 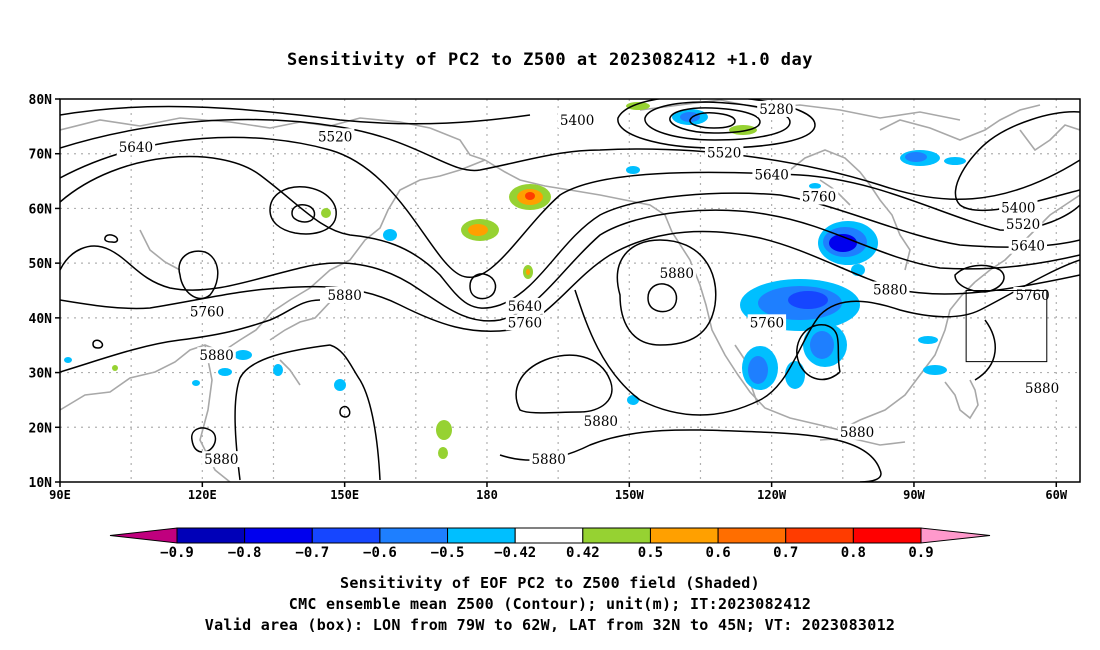 I want to click on colorbar-label: 0.9, so click(x=920, y=553).